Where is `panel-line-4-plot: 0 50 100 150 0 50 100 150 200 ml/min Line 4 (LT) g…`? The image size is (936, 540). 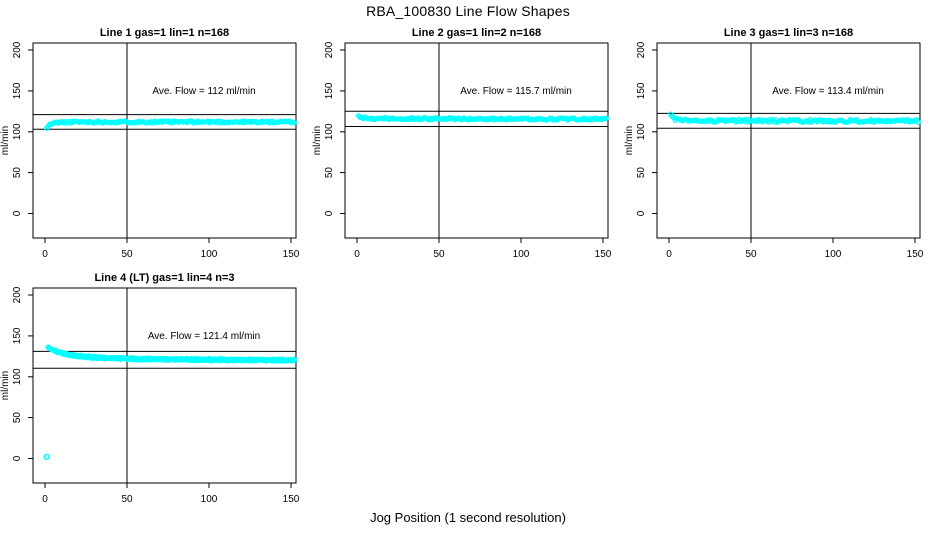 panel-line-4-plot: 0 50 100 150 0 50 100 150 200 ml/min Line 4 (LT) g… is located at coordinates (150, 388).